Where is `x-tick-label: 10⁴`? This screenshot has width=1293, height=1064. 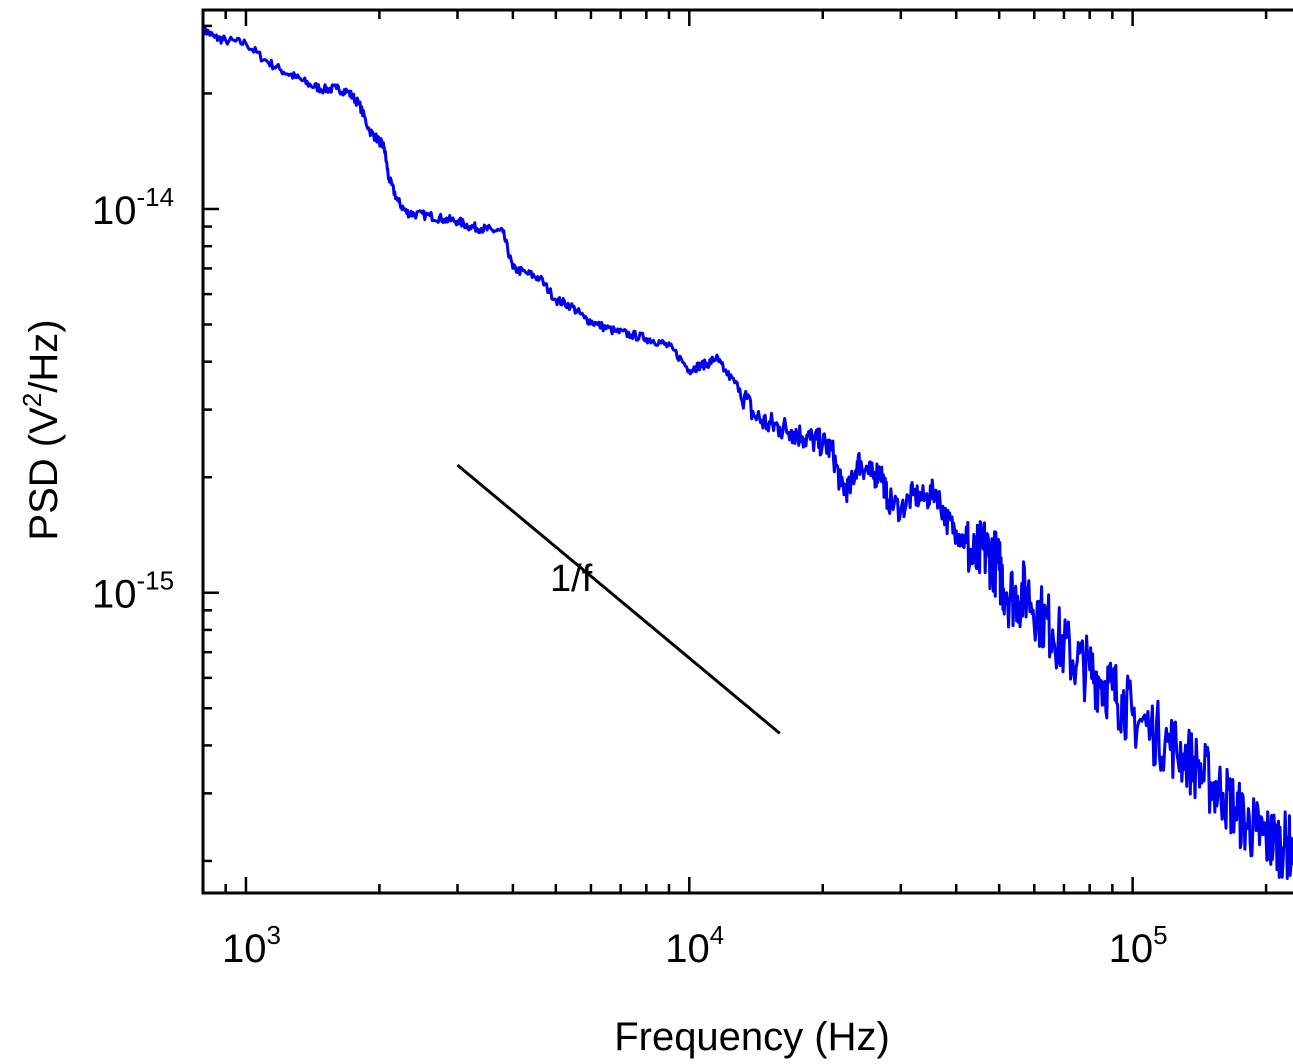
x-tick-label: 10⁴ is located at coordinates (694, 945).